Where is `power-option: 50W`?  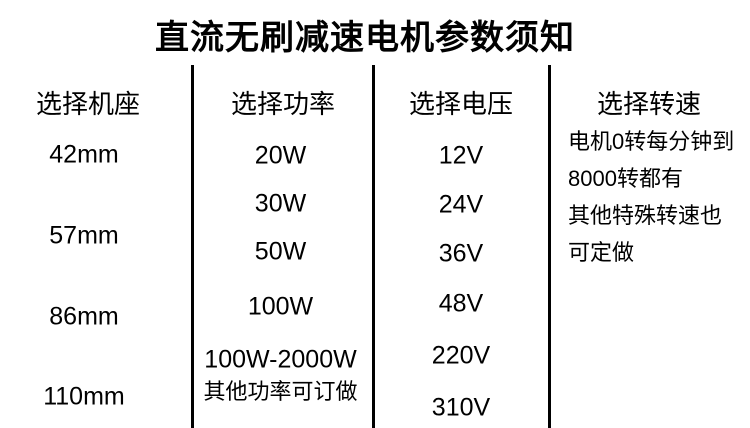 power-option: 50W is located at coordinates (280, 251).